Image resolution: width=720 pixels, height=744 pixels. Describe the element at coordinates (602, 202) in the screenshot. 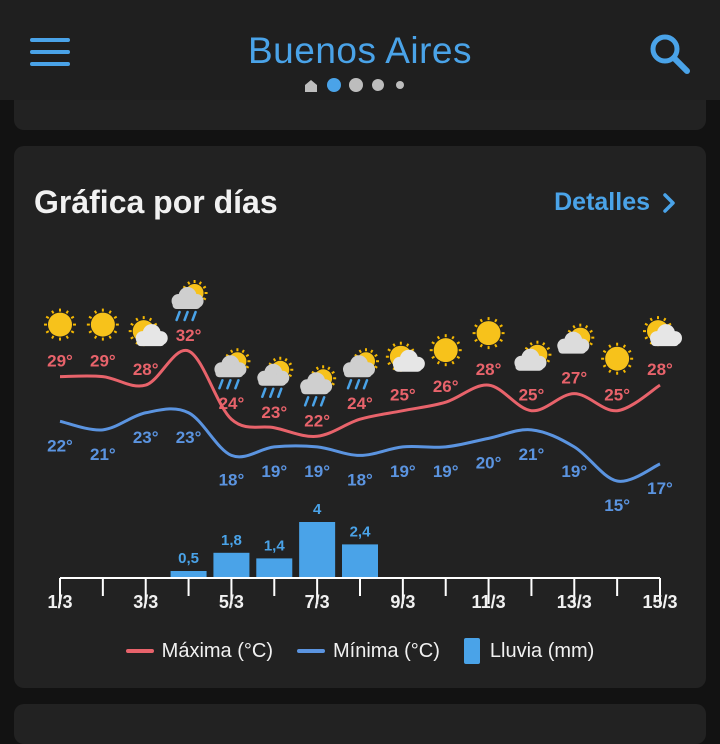

I see `details-label: Detalles` at that location.